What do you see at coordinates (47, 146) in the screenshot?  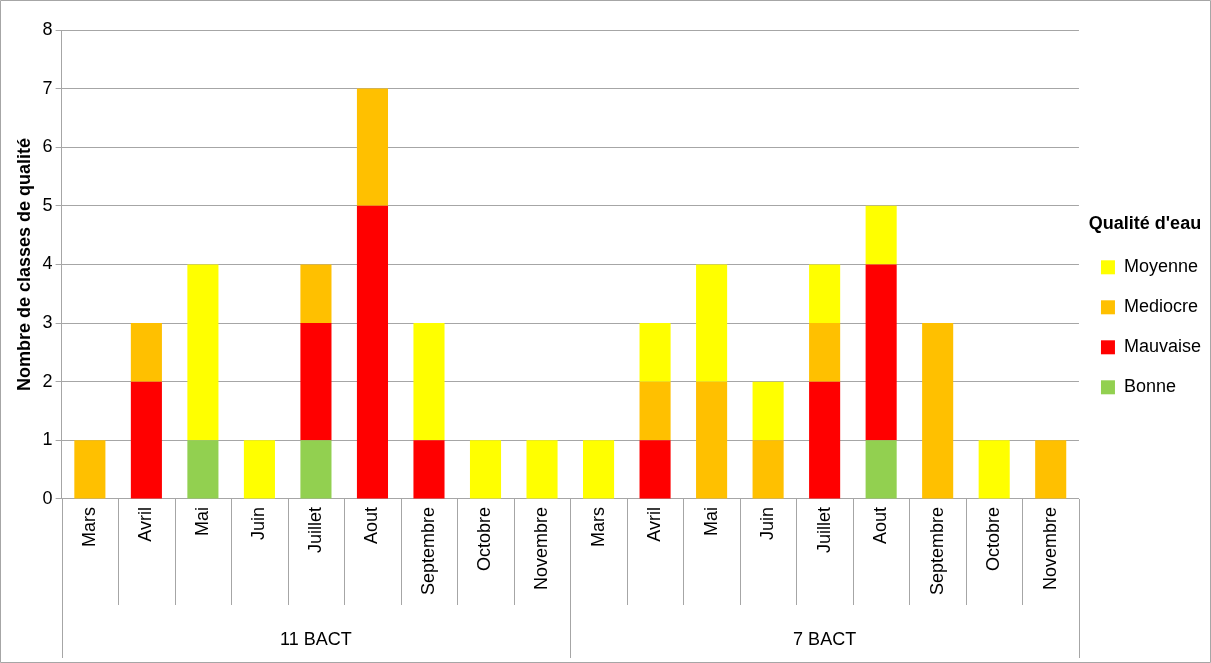 I see `y-tick-label: 6` at bounding box center [47, 146].